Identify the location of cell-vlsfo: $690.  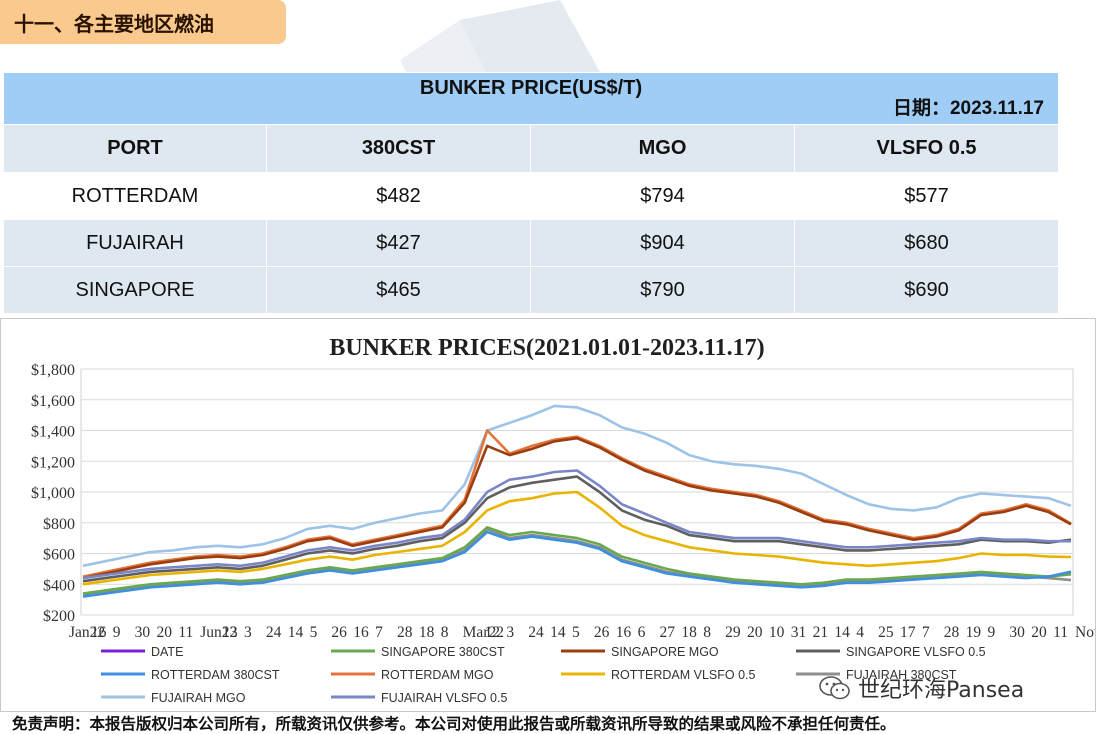
(926, 290).